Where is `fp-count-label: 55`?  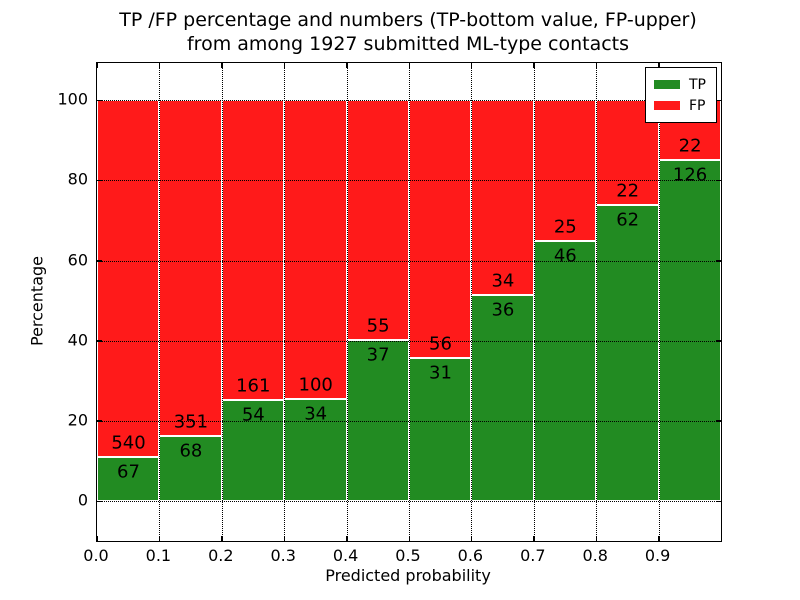 fp-count-label: 55 is located at coordinates (378, 326).